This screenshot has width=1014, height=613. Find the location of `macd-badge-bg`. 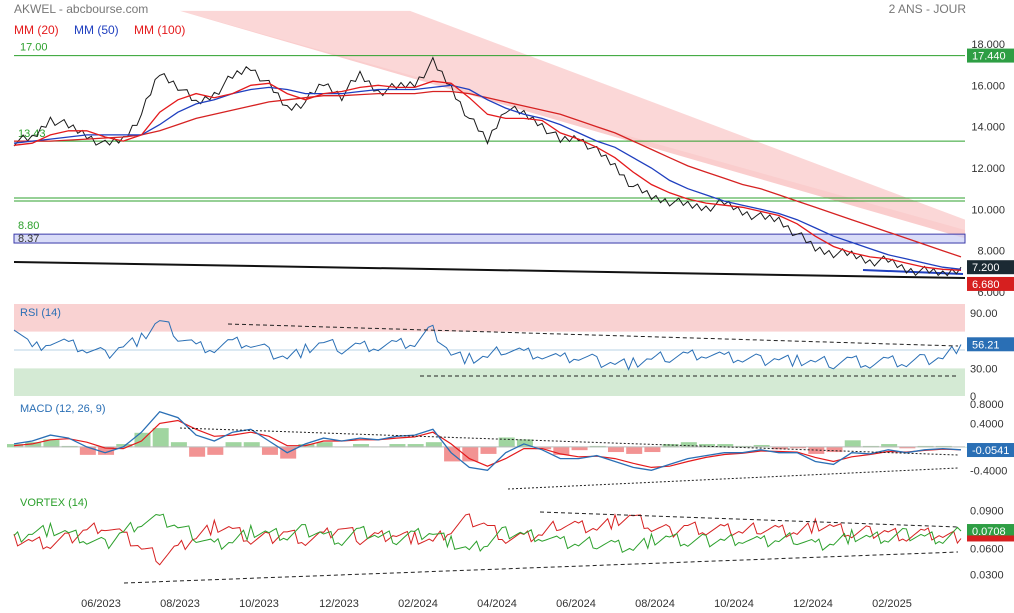

macd-badge-bg is located at coordinates (990, 450).